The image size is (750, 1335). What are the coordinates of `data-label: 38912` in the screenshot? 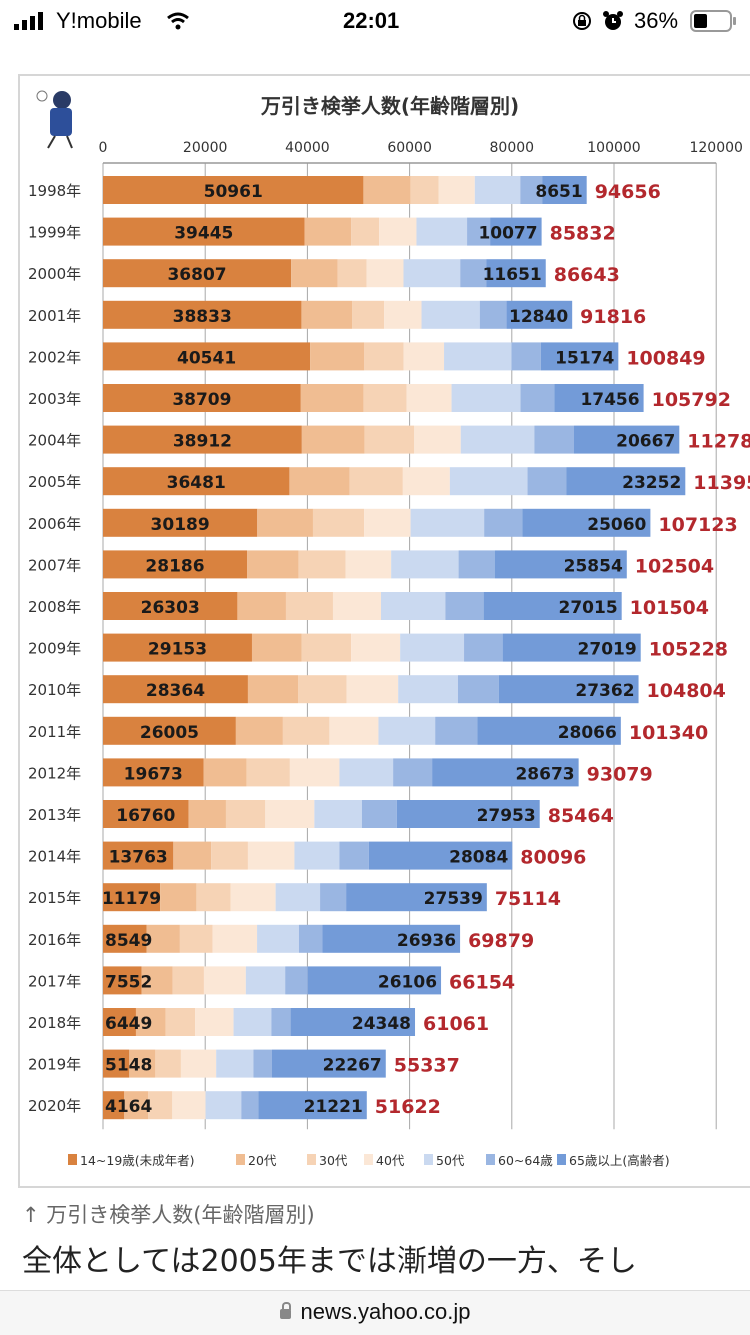 It's located at (202, 442).